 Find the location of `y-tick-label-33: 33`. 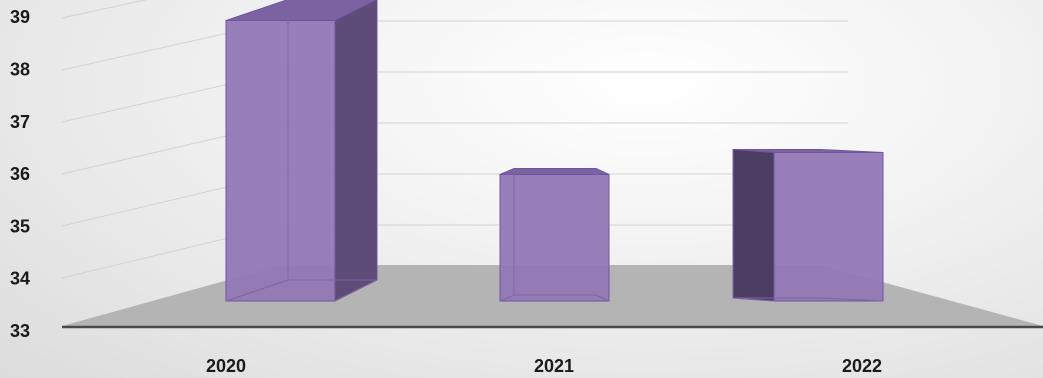

y-tick-label-33: 33 is located at coordinates (20, 331).